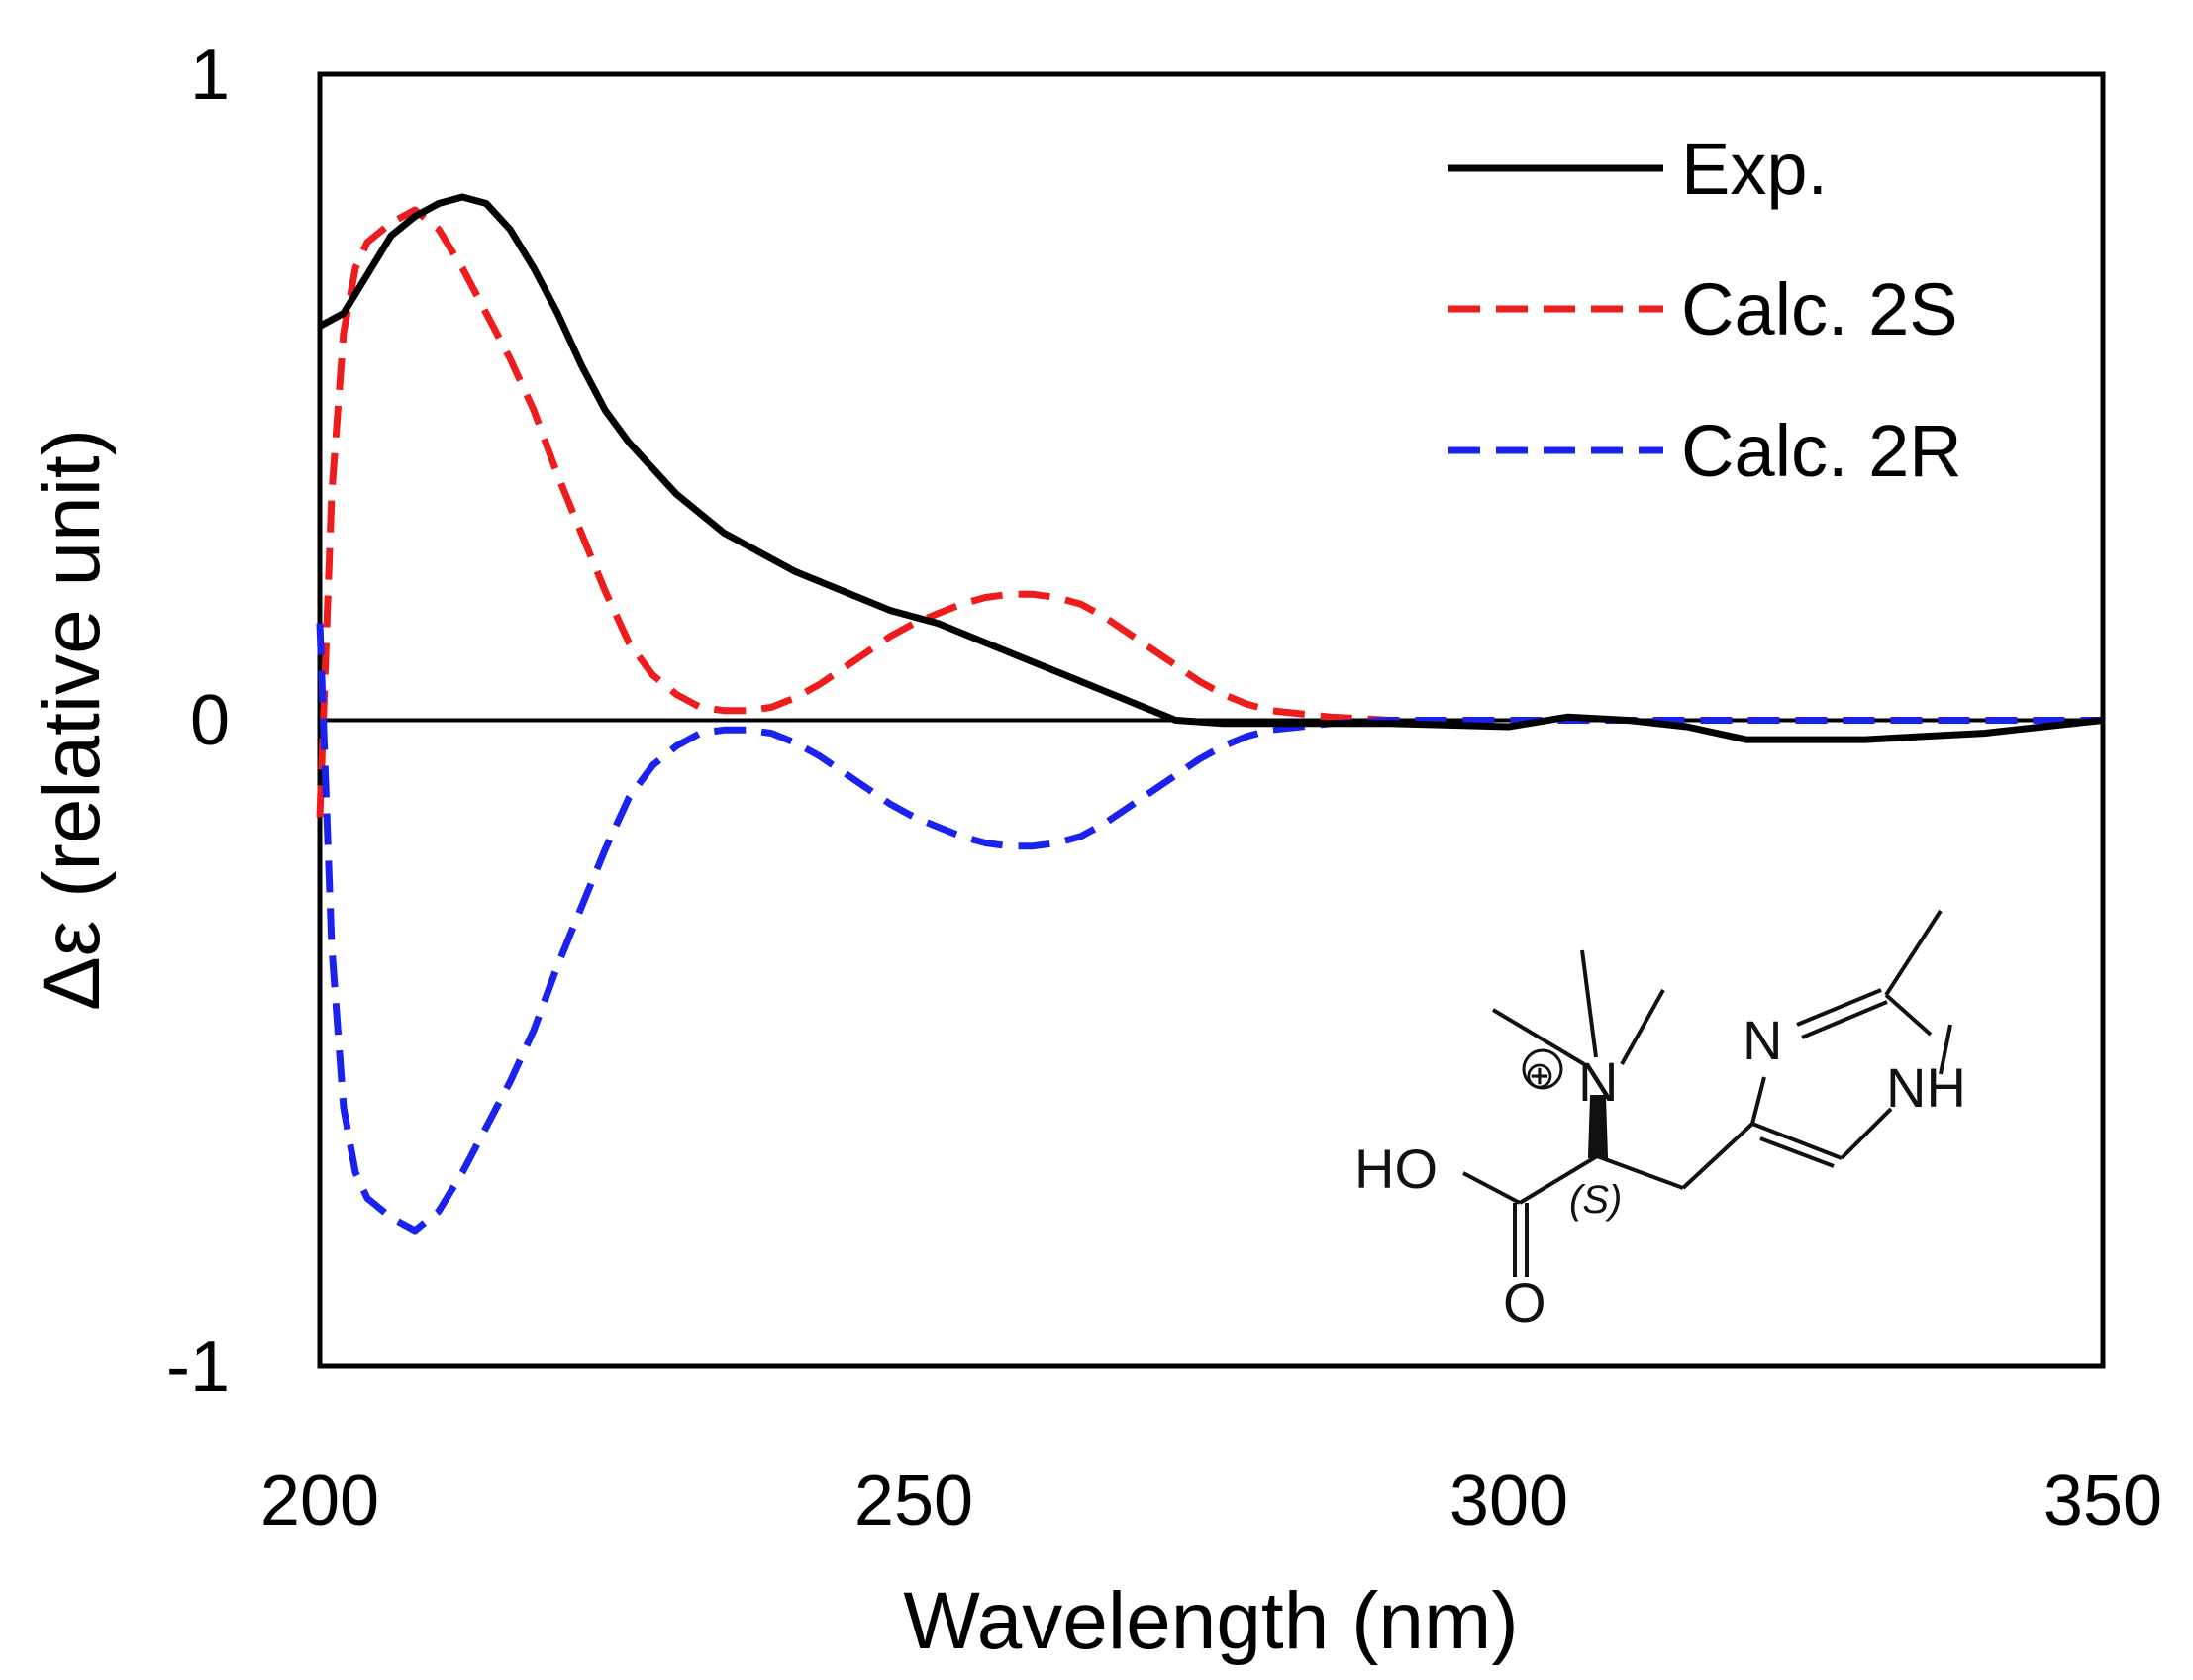 The image size is (2193, 1680). What do you see at coordinates (198, 1367) in the screenshot?
I see `y-tick-label: -1` at bounding box center [198, 1367].